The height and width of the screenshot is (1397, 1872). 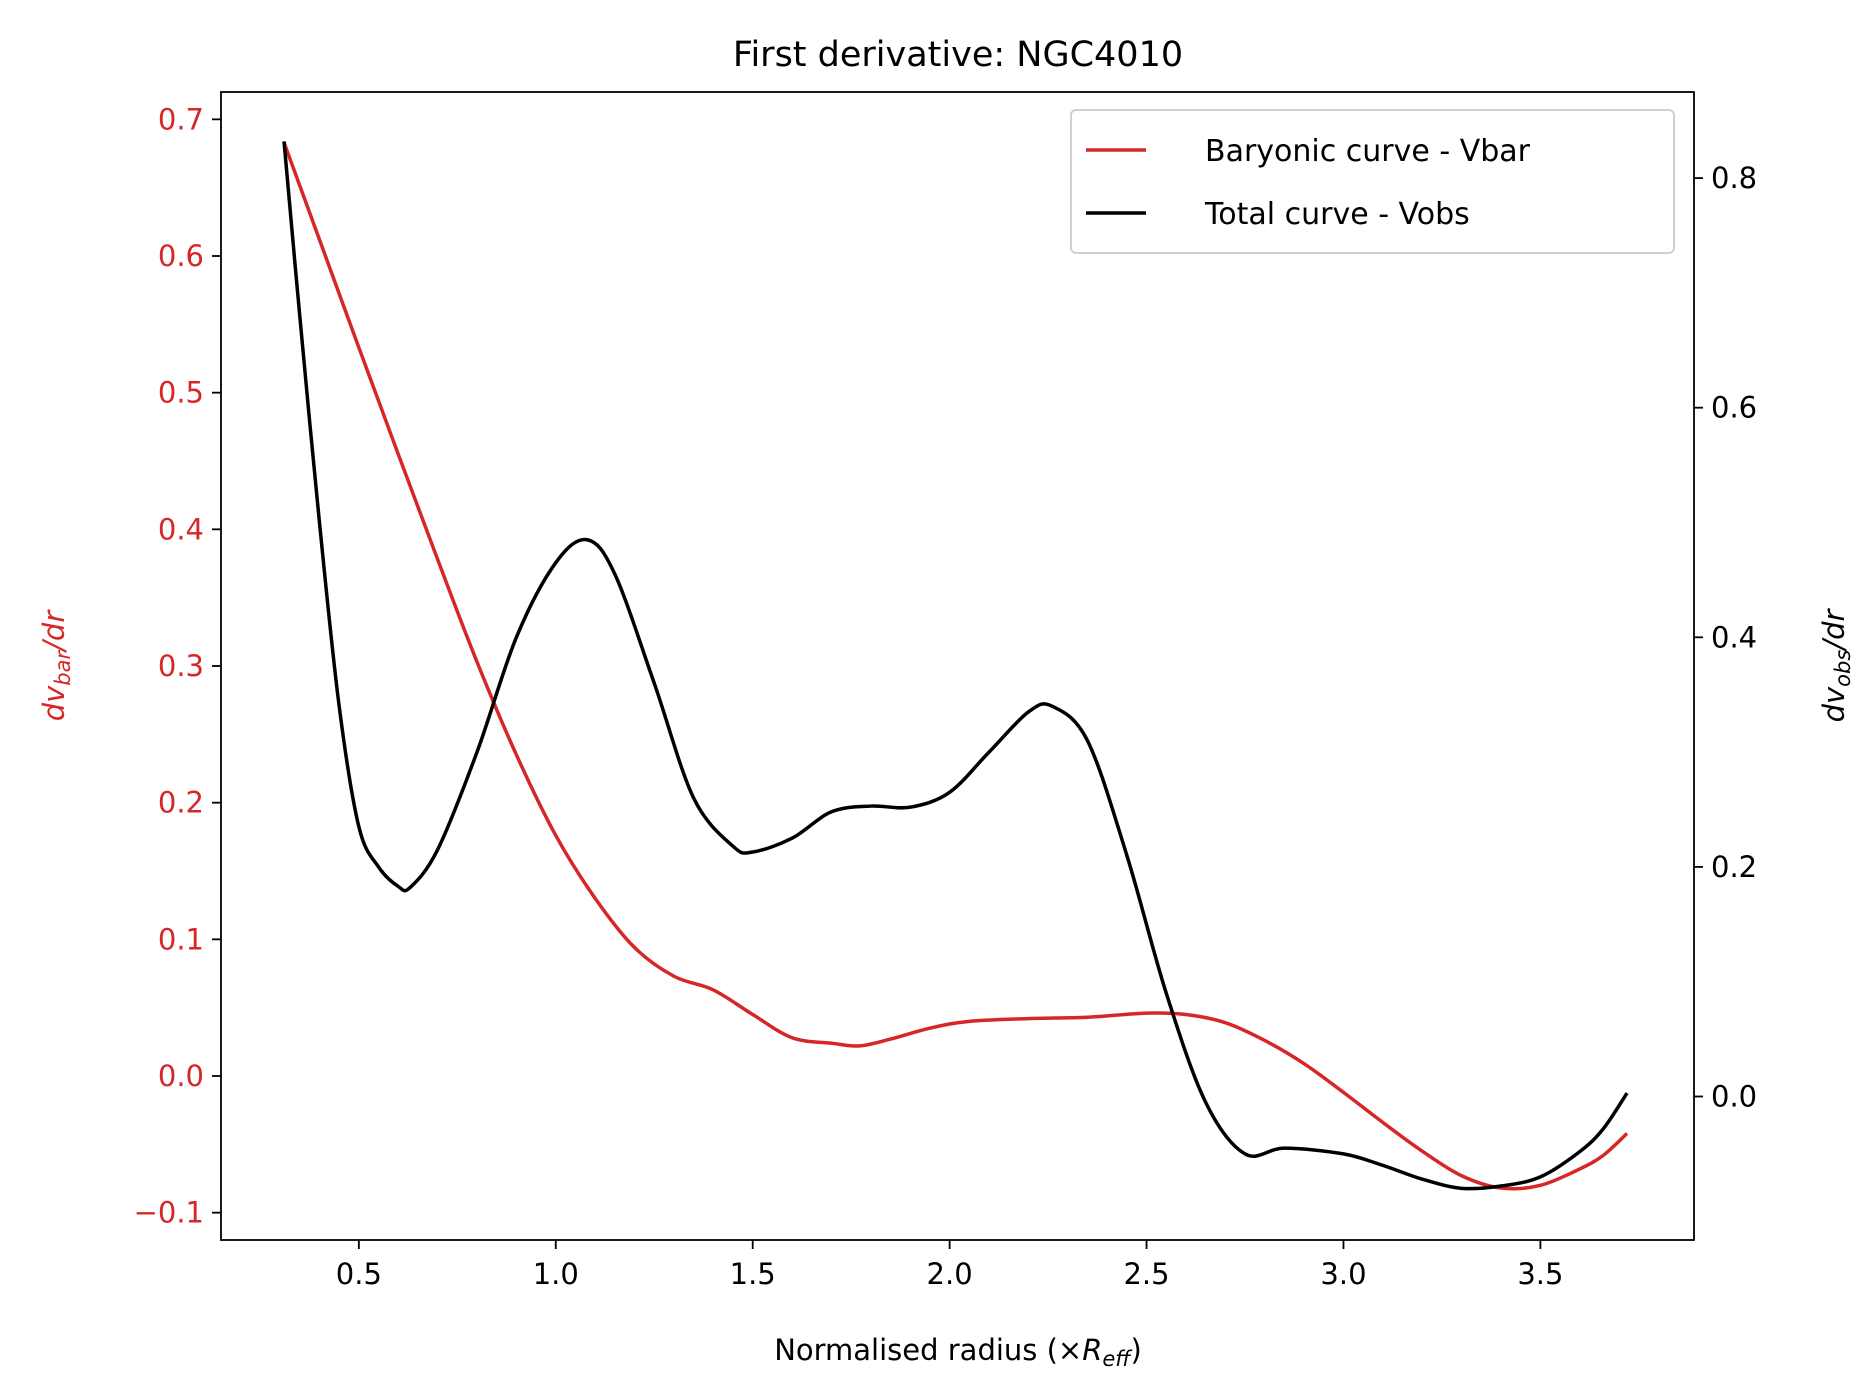 What do you see at coordinates (753, 1274) in the screenshot?
I see `x-tick-label: 1.5` at bounding box center [753, 1274].